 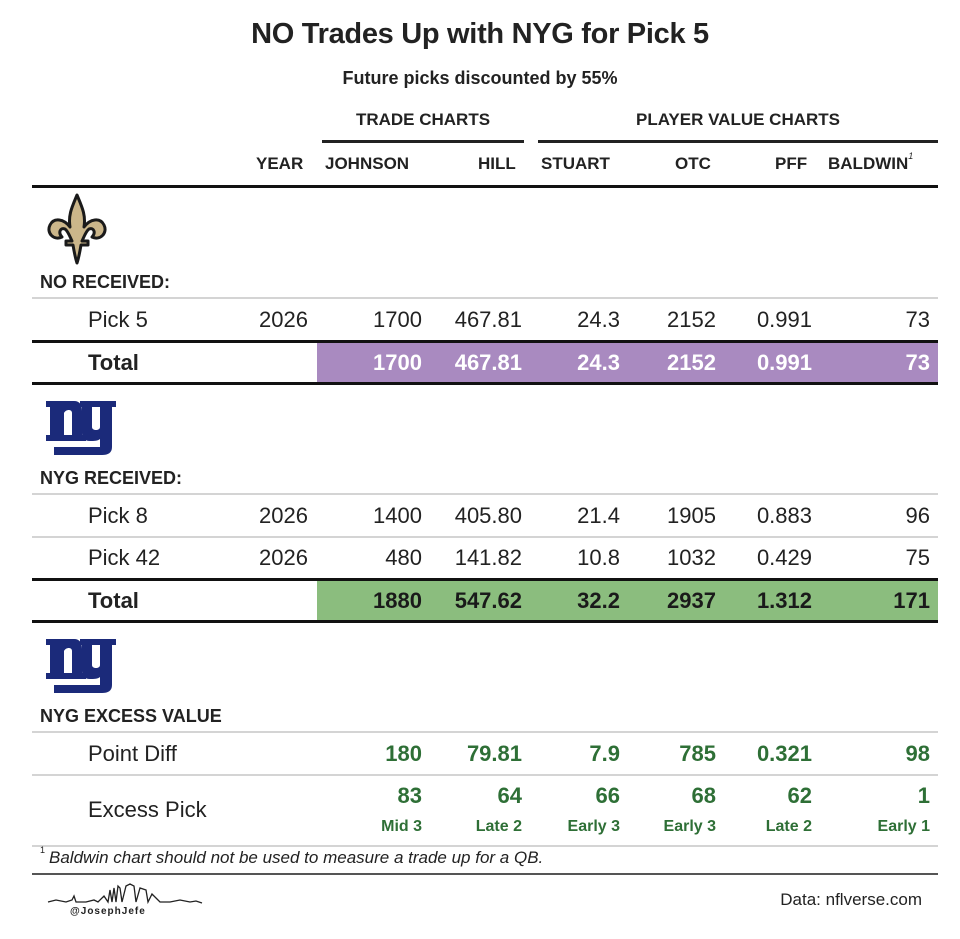 What do you see at coordinates (488, 515) in the screenshot?
I see `cell-hill: 405.80` at bounding box center [488, 515].